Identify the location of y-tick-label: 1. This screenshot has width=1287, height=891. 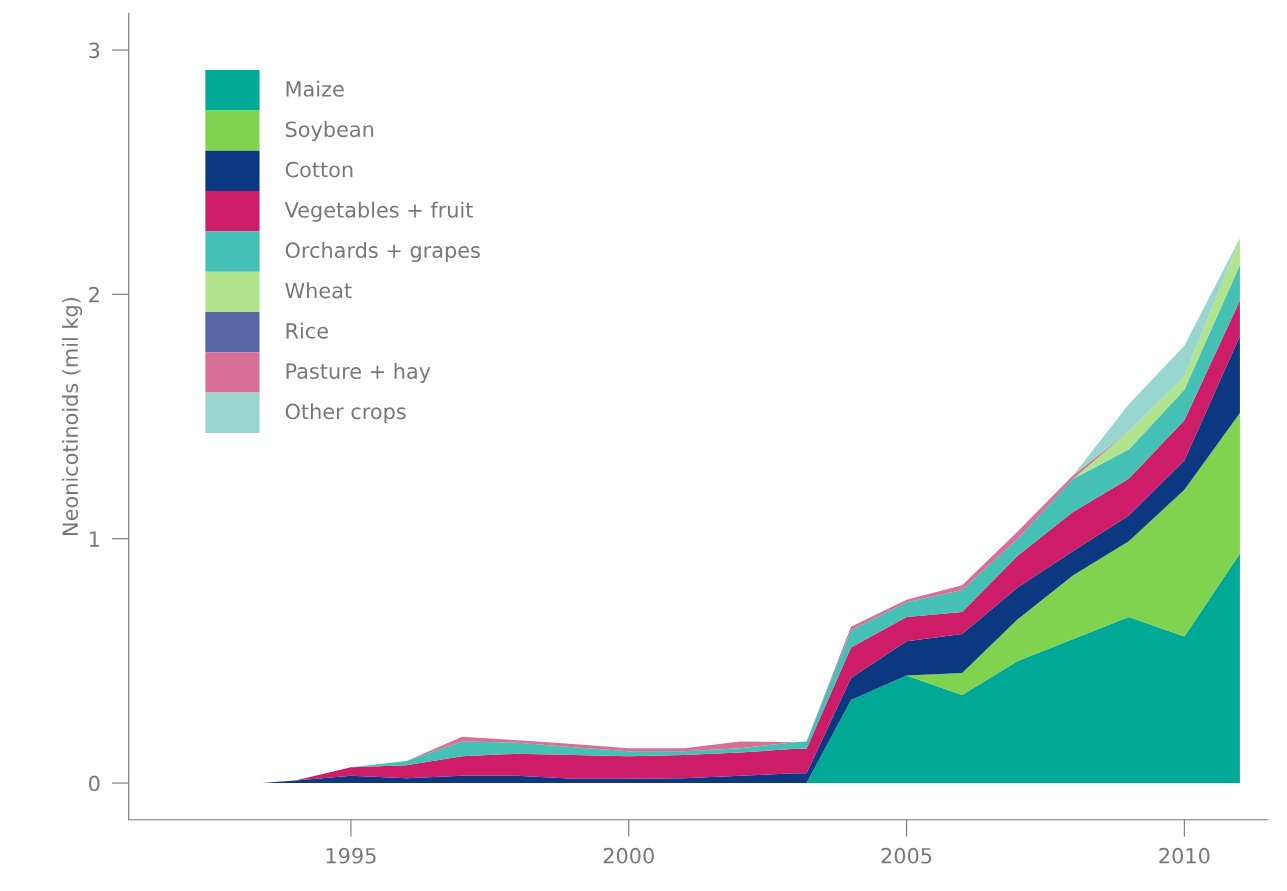
(94, 539).